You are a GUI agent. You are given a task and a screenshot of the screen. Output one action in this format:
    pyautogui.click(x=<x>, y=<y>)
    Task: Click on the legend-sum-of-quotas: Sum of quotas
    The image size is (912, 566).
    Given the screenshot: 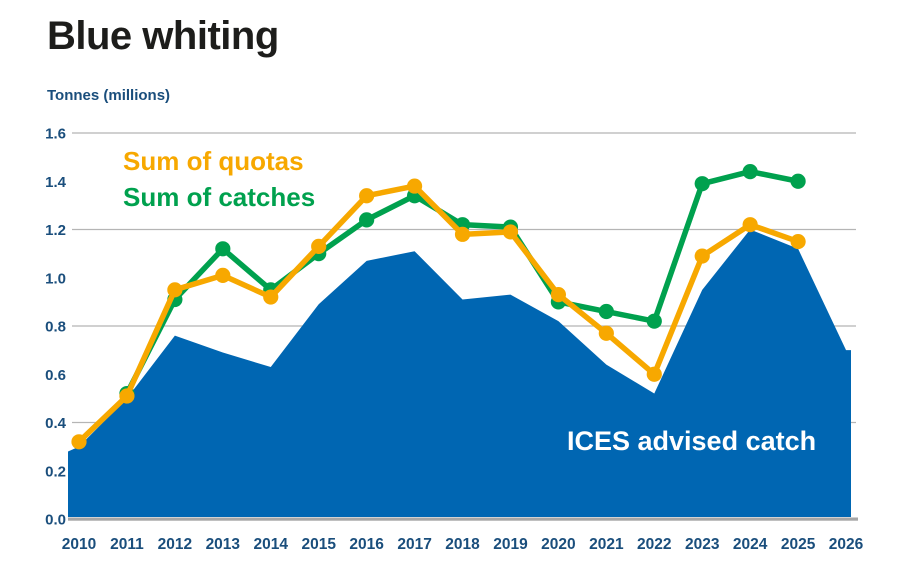 What is the action you would take?
    pyautogui.click(x=213, y=161)
    